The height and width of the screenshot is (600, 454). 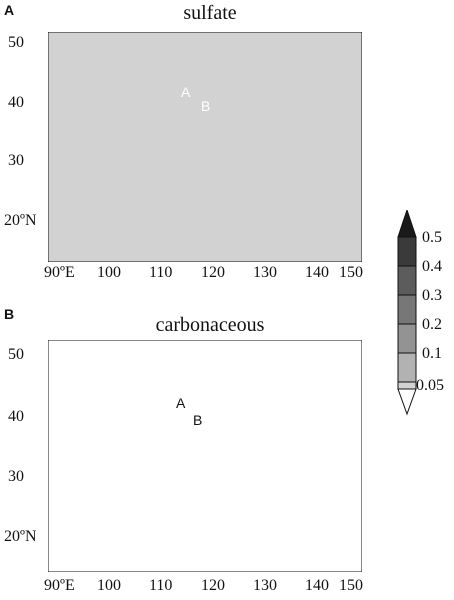 What do you see at coordinates (213, 585) in the screenshot?
I see `panel-b-x-tick: 120` at bounding box center [213, 585].